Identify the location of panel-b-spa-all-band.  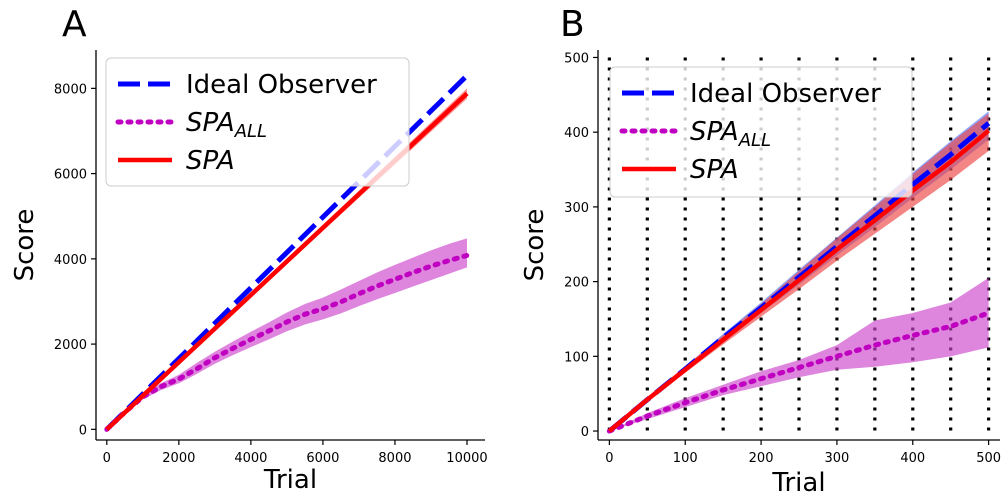
(799, 354).